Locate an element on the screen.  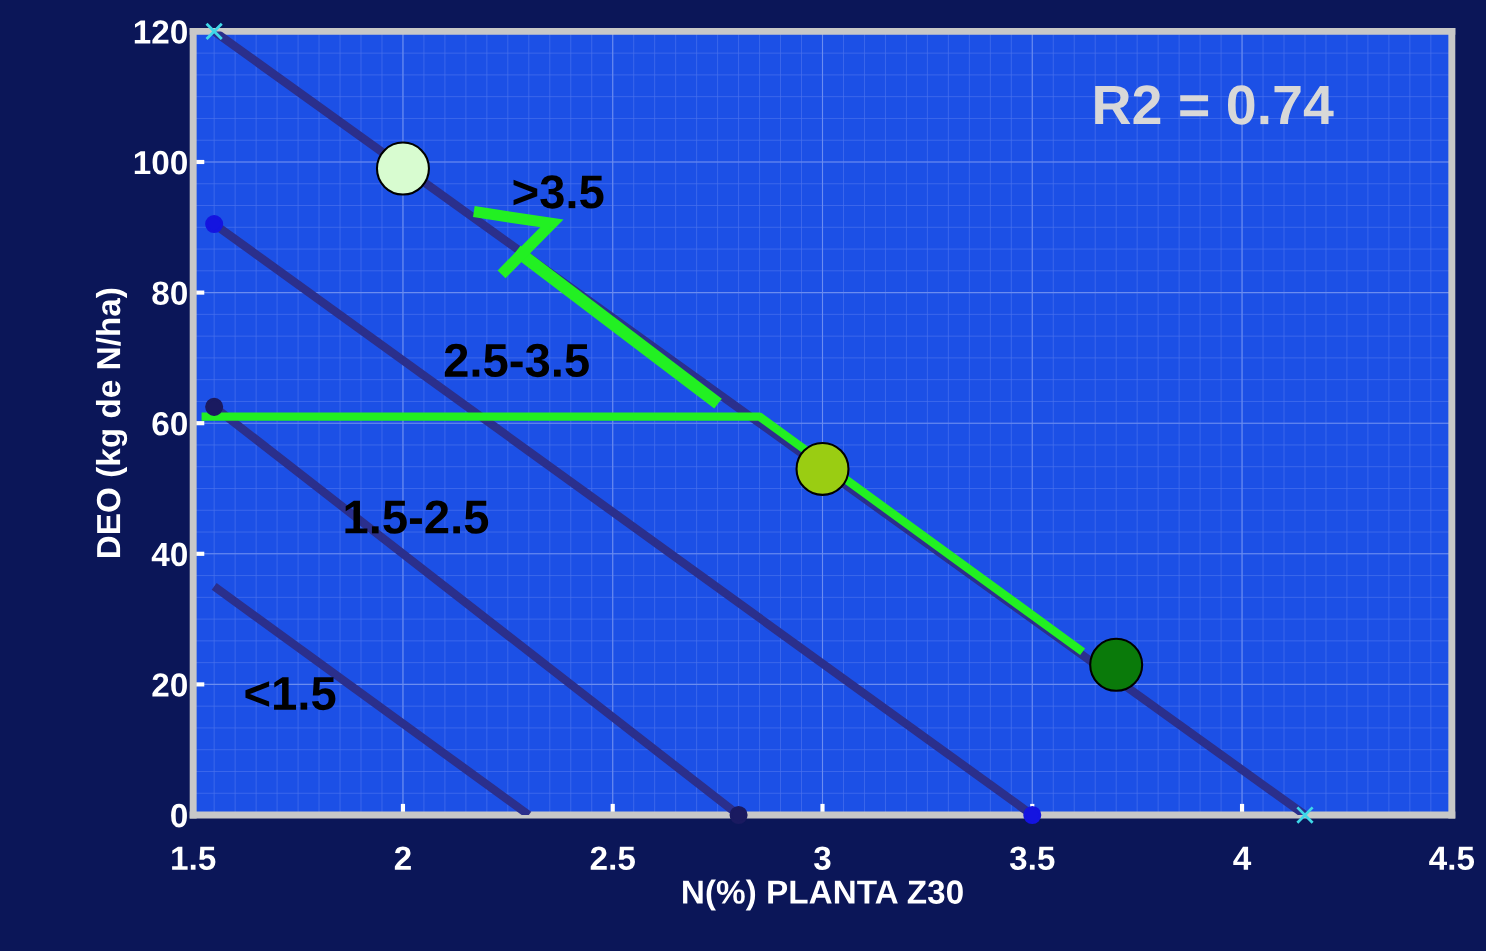
x-axis-title: N(%) PLANTA Z30 is located at coordinates (823, 895).